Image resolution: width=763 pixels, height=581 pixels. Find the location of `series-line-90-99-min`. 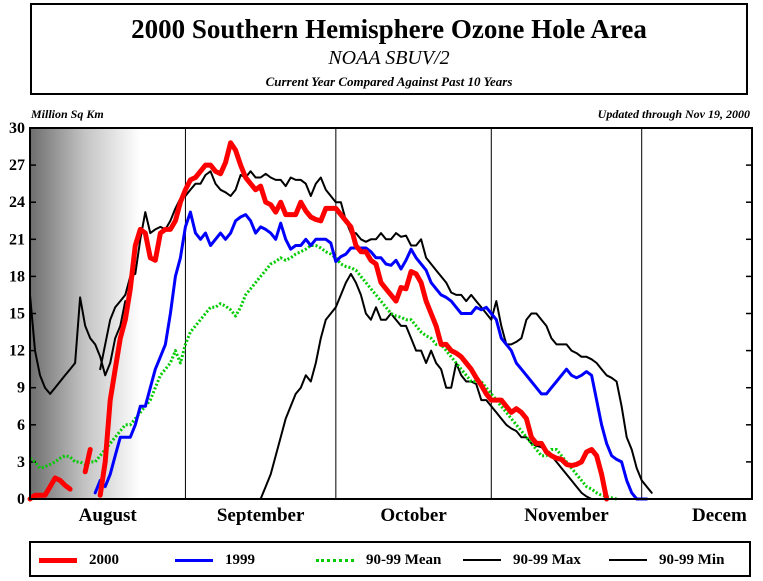

series-line-90-99-min is located at coordinates (78, 344).